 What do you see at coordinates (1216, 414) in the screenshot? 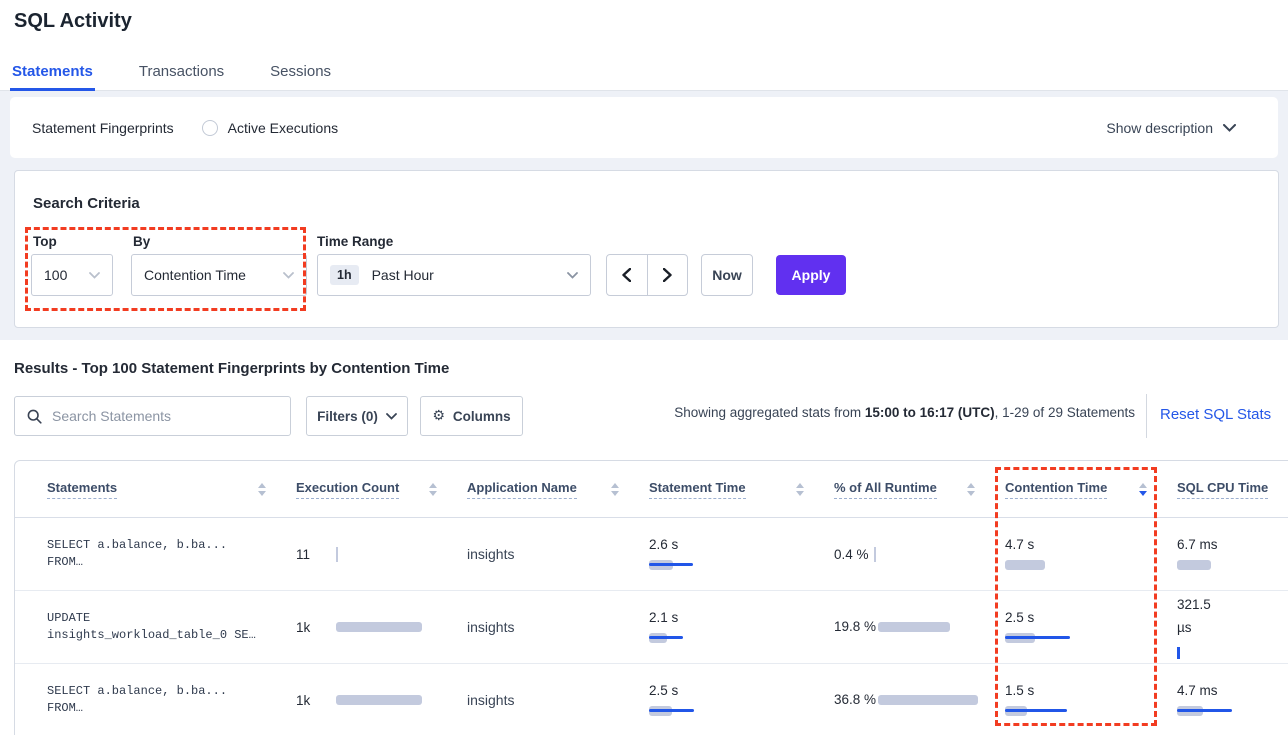
I see `reset-sql-stats-link: Reset SQL Stats` at bounding box center [1216, 414].